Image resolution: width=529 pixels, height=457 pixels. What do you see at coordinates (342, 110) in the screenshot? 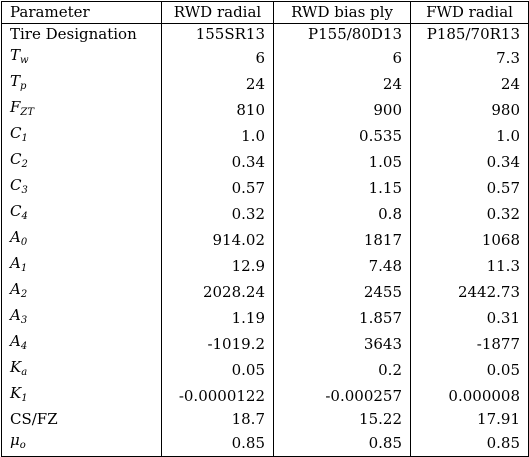
I see `value-cell: 900` at bounding box center [342, 110].